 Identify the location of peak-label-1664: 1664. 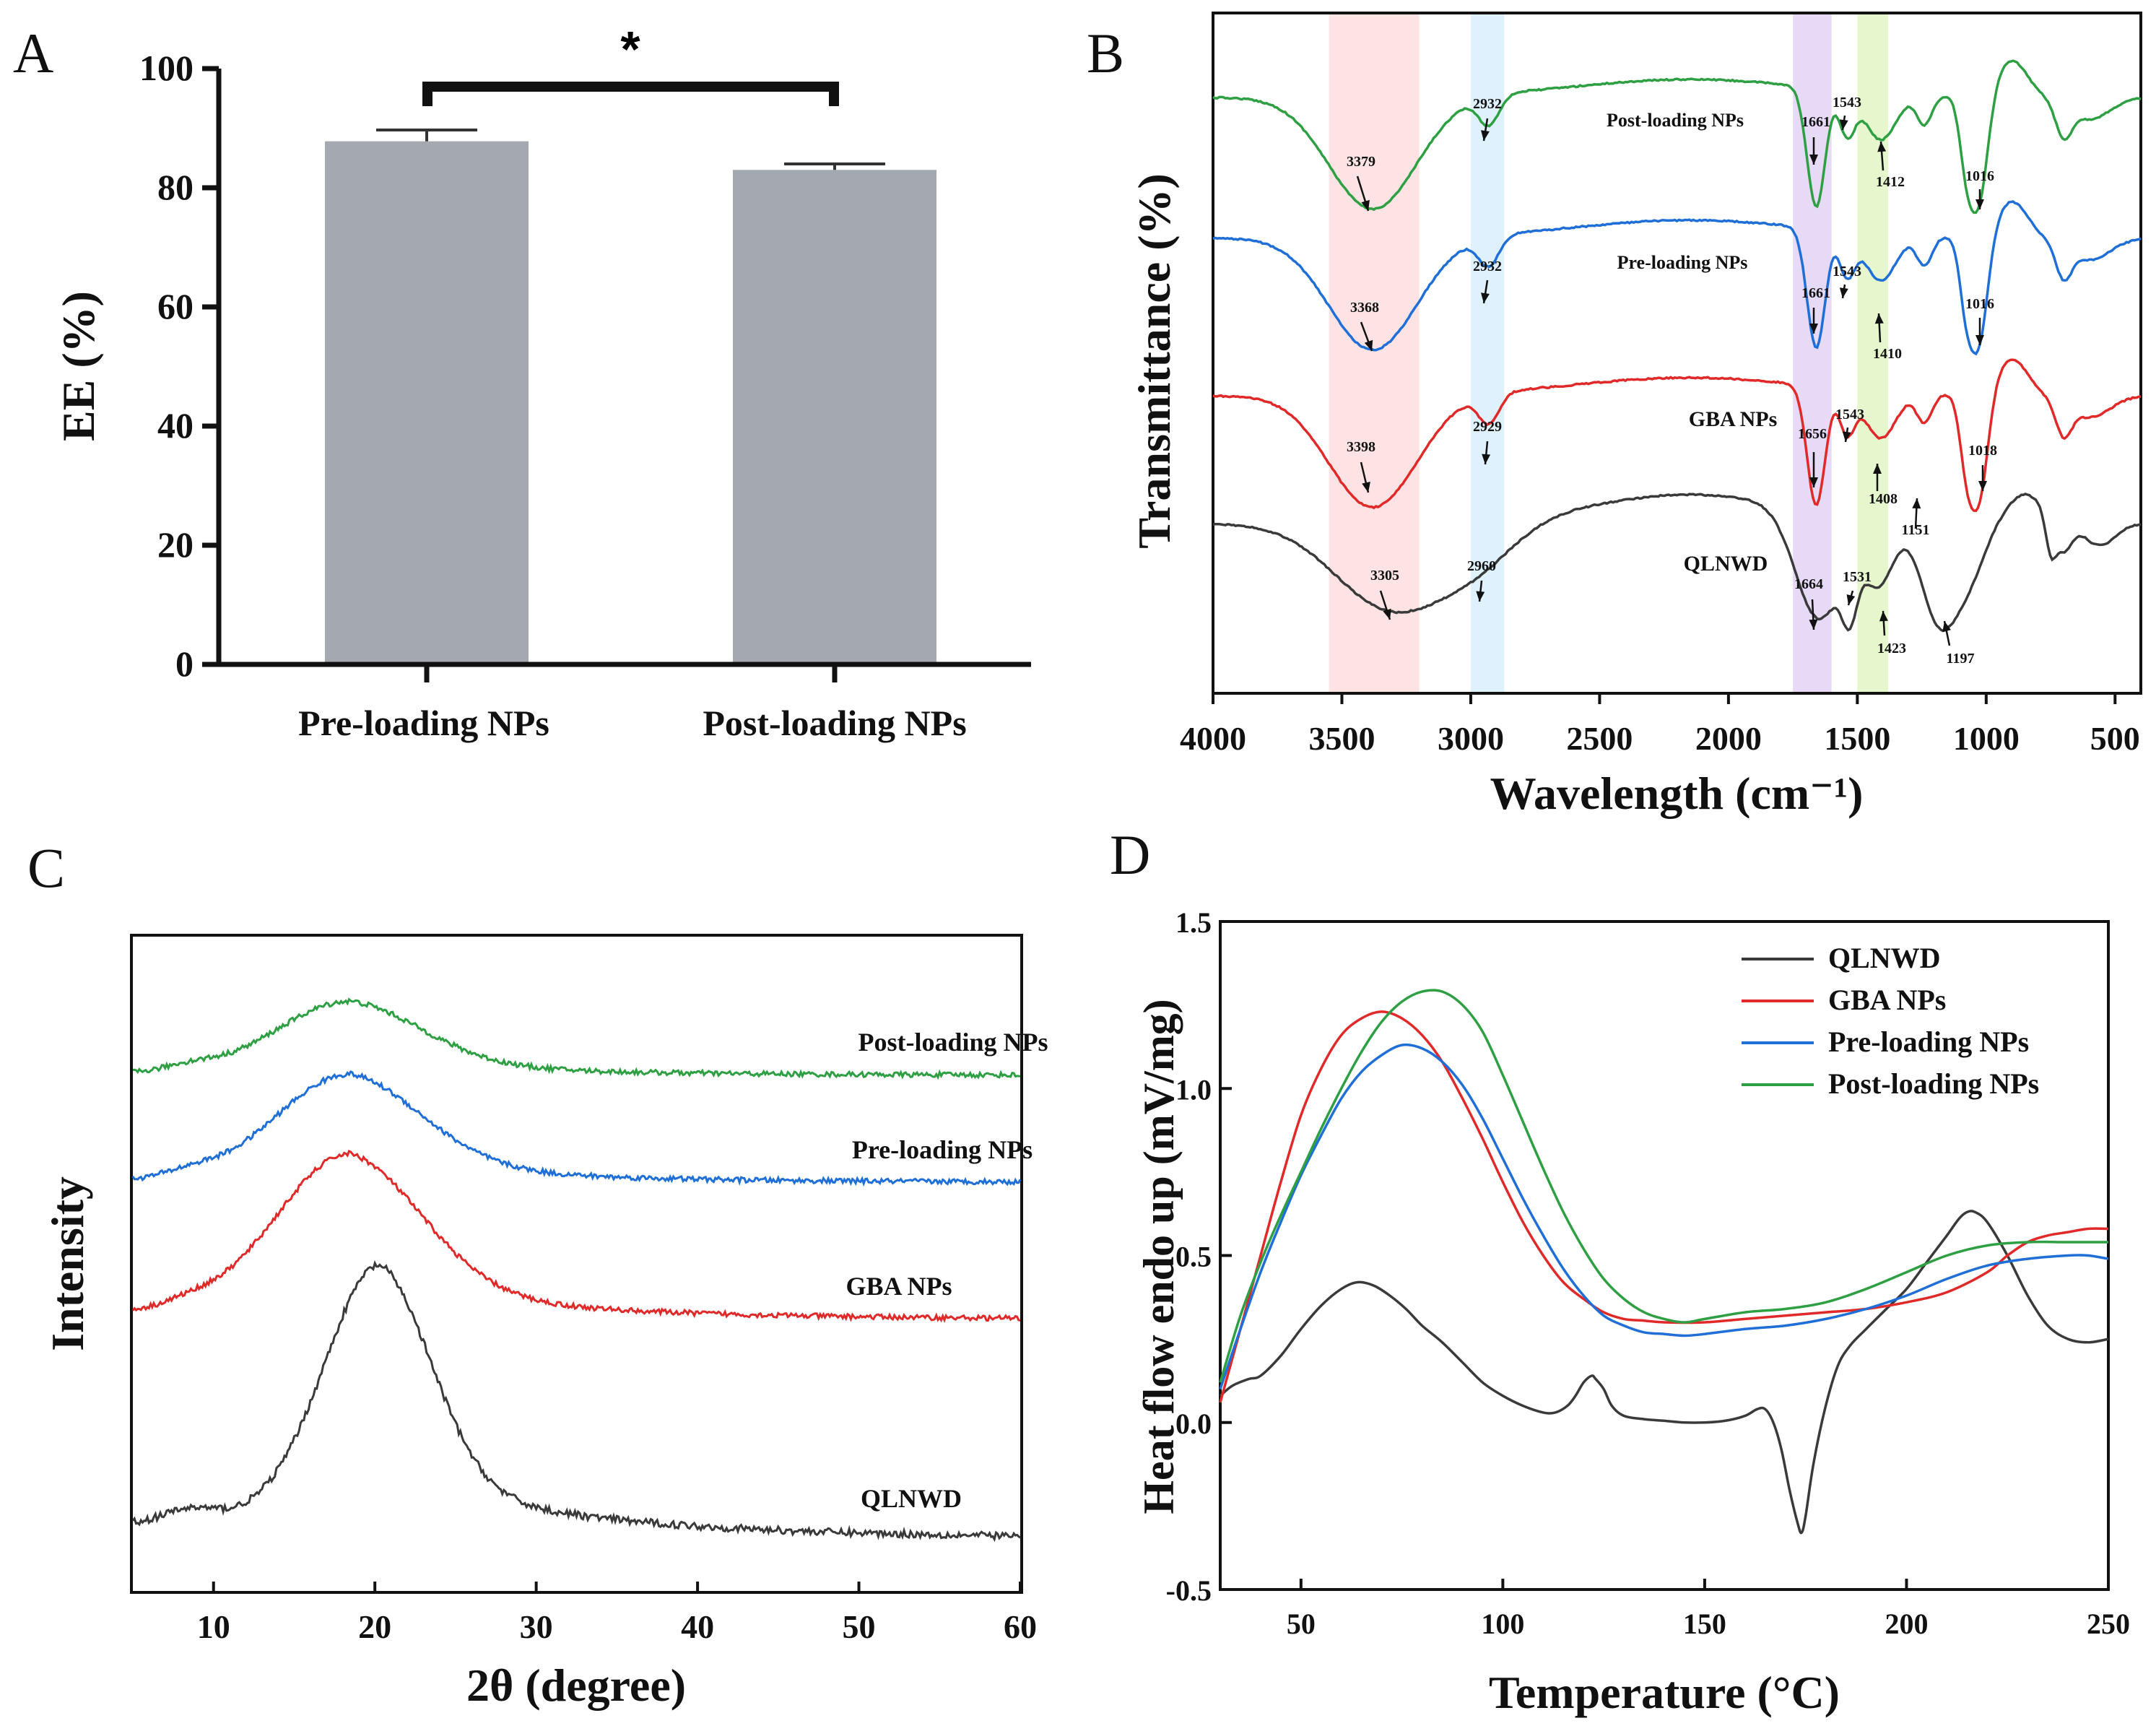
(1809, 584).